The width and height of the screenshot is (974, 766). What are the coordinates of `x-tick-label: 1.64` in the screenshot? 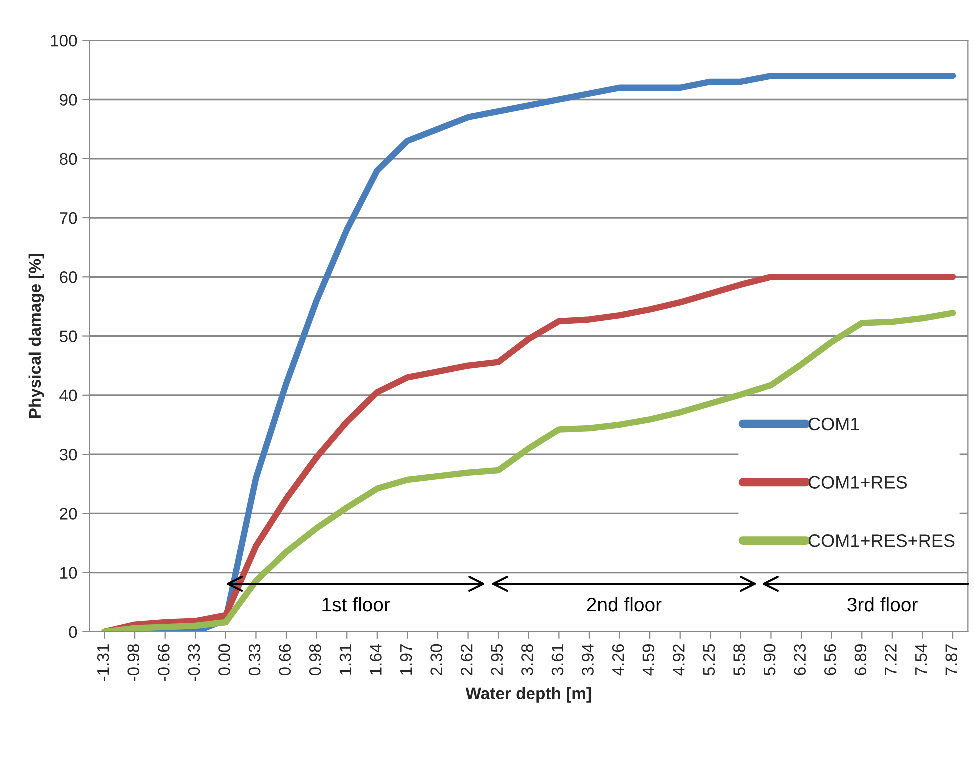 It's located at (376, 659).